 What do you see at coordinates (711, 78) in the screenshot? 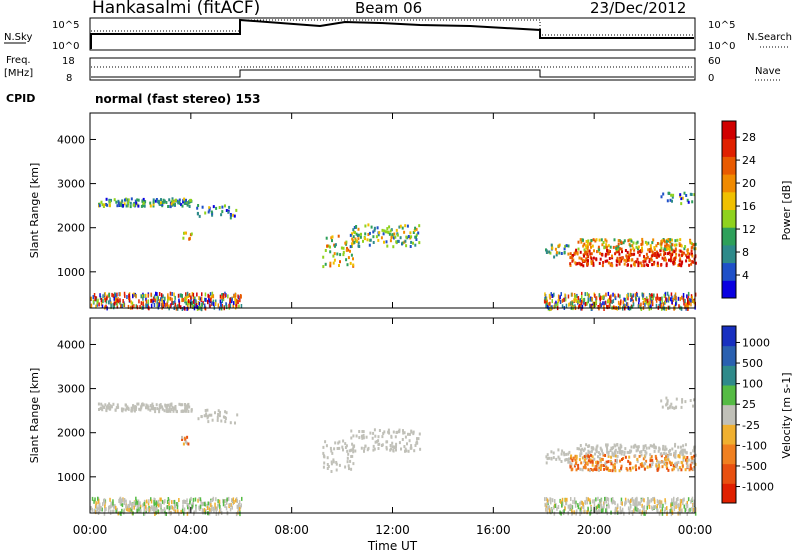
I see `nave-tick-bottom: 0` at bounding box center [711, 78].